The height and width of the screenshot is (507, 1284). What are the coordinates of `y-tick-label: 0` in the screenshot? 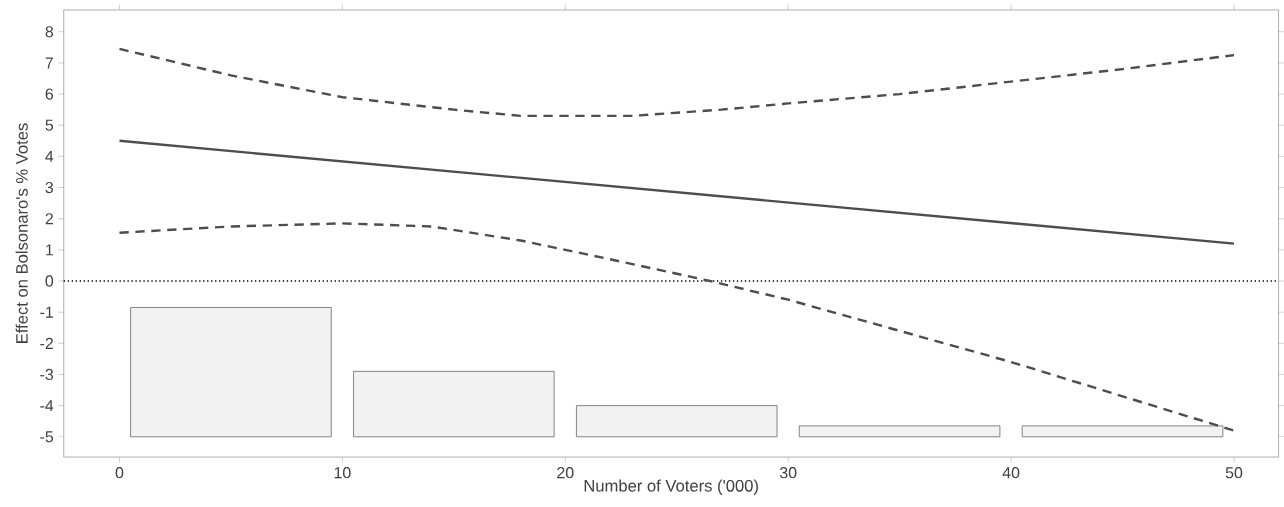 It's located at (49, 281).